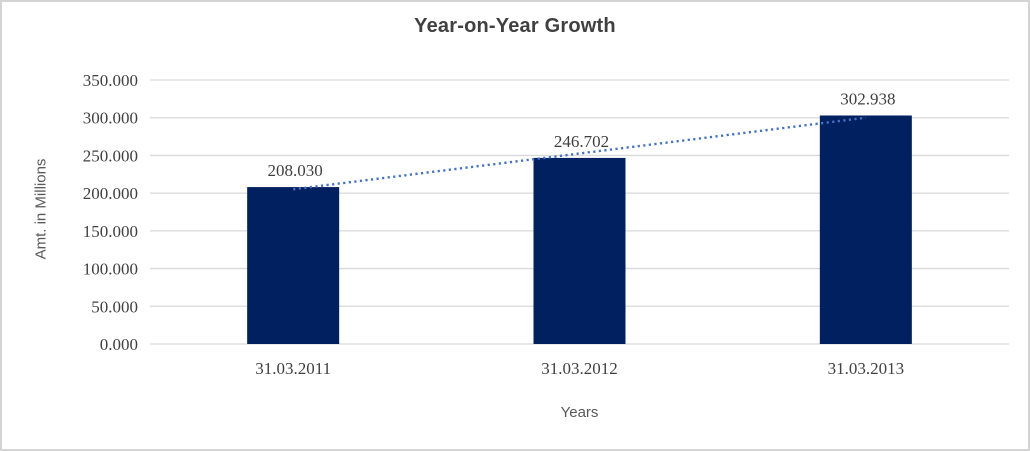 Image resolution: width=1030 pixels, height=451 pixels. What do you see at coordinates (515, 26) in the screenshot?
I see `chart-title: Year-on-Year Growth` at bounding box center [515, 26].